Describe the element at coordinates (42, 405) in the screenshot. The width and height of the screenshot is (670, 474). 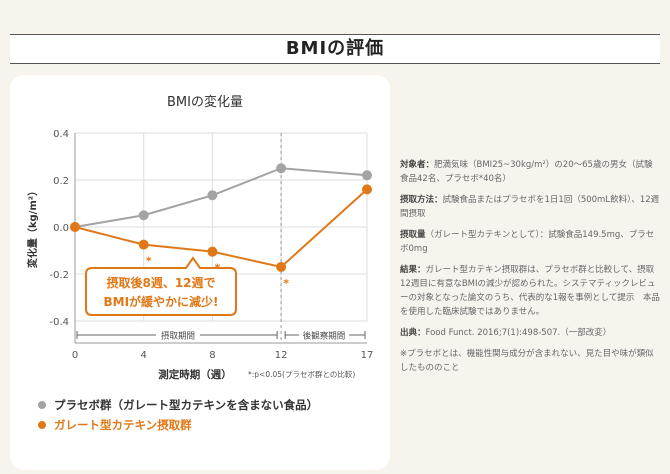
I see `legend-placebo-marker` at that location.